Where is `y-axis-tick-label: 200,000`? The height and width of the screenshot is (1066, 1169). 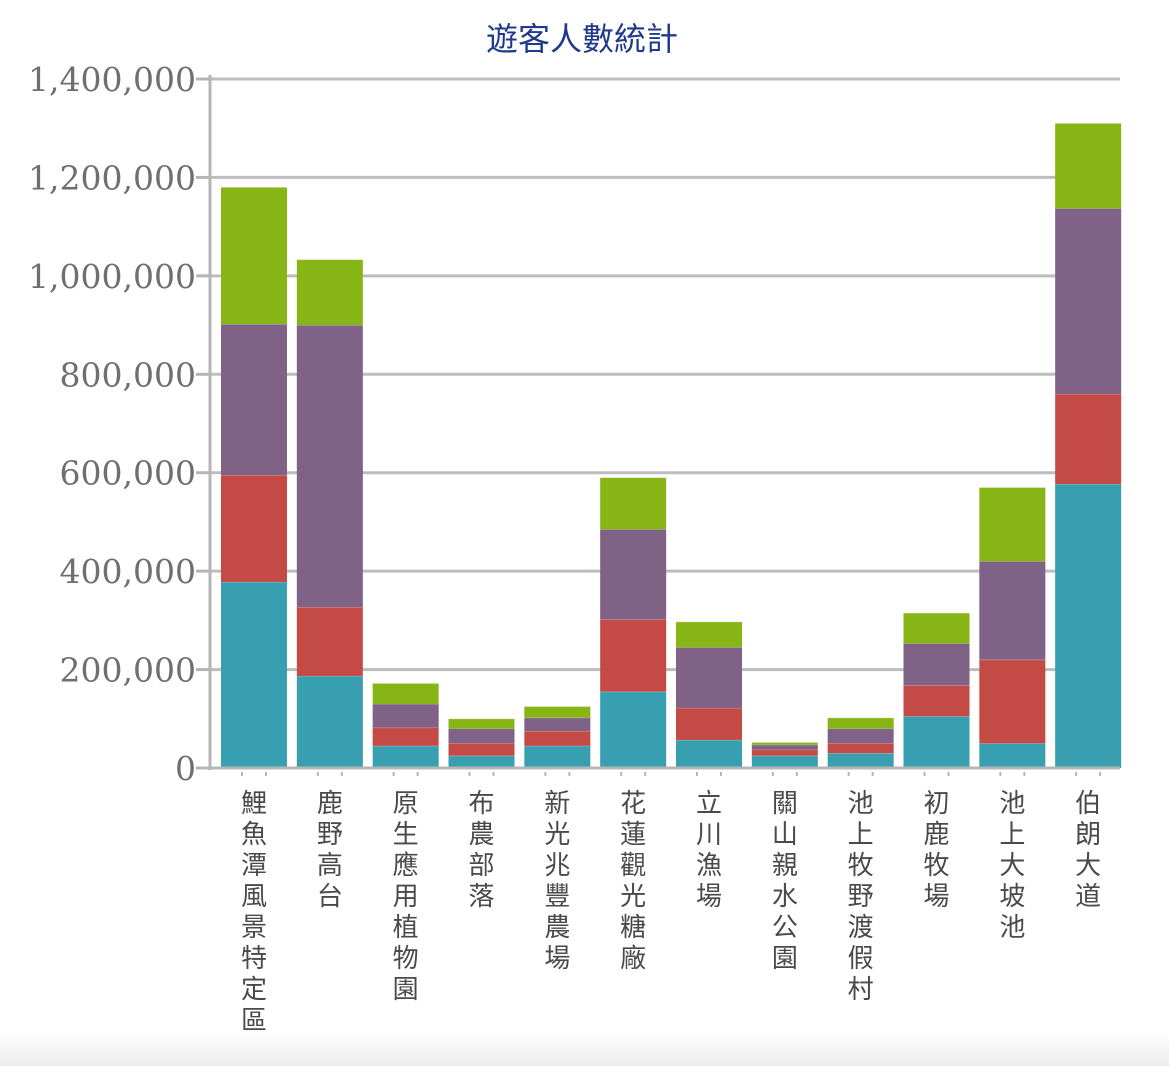
y-axis-tick-label: 200,000 is located at coordinates (128, 670).